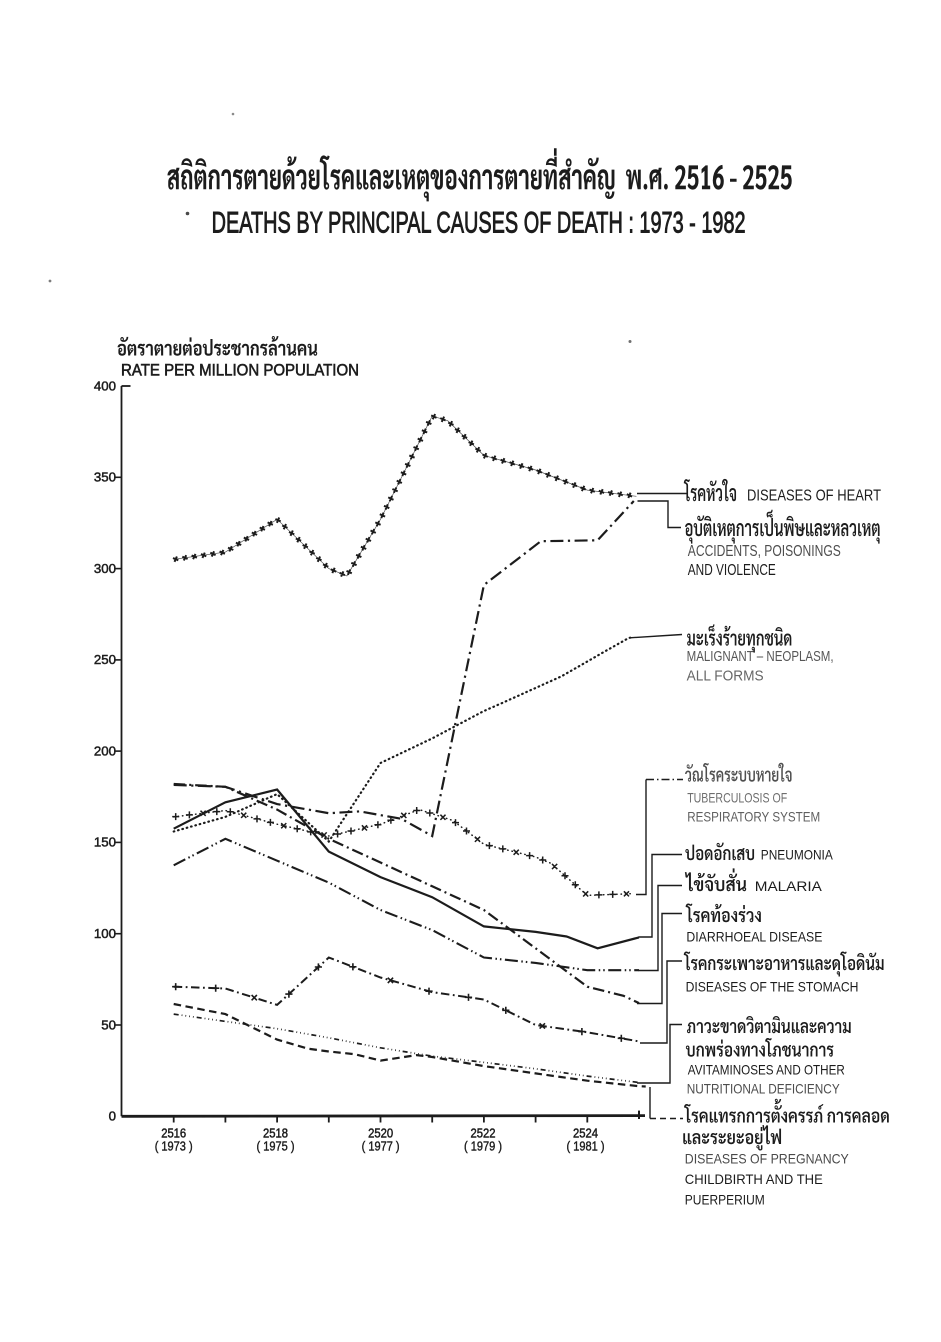 The width and height of the screenshot is (941, 1342). I want to click on svg-text: 150, so click(105, 842).